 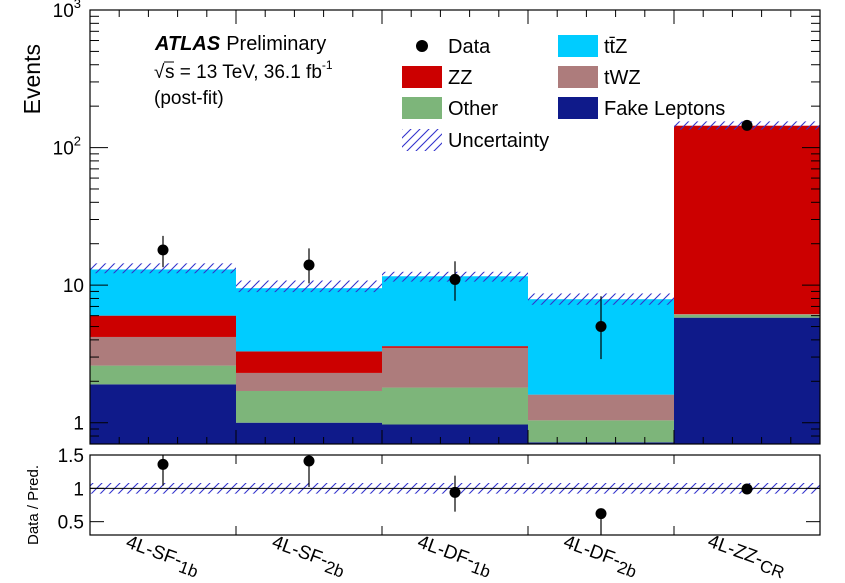 I want to click on bar-ttz-4L-SF-1b, so click(x=163, y=292).